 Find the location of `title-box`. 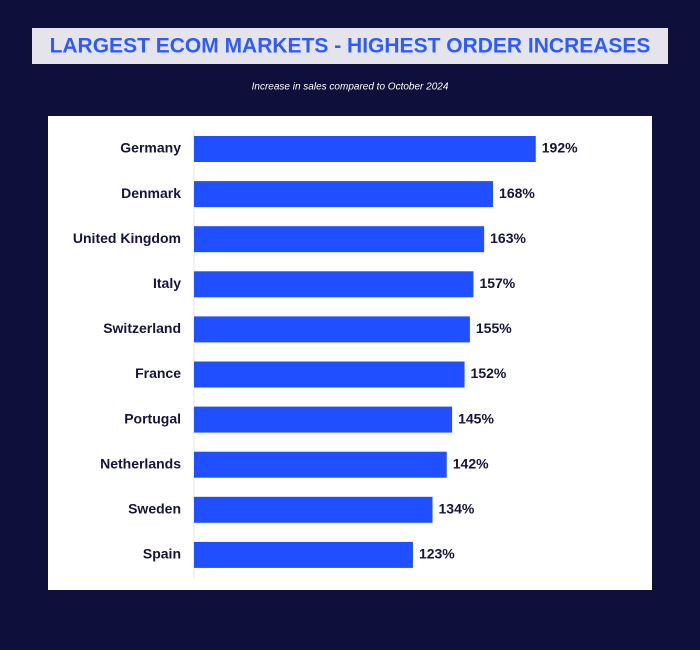

title-box is located at coordinates (350, 46).